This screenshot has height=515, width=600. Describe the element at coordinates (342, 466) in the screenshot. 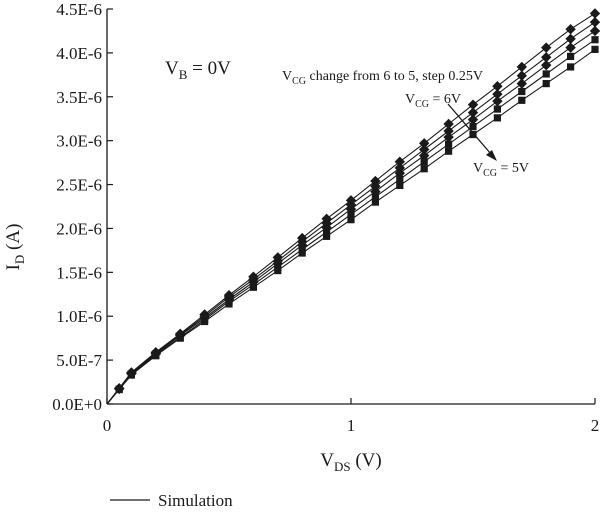

I see `x-axis-title-sub: DS` at that location.